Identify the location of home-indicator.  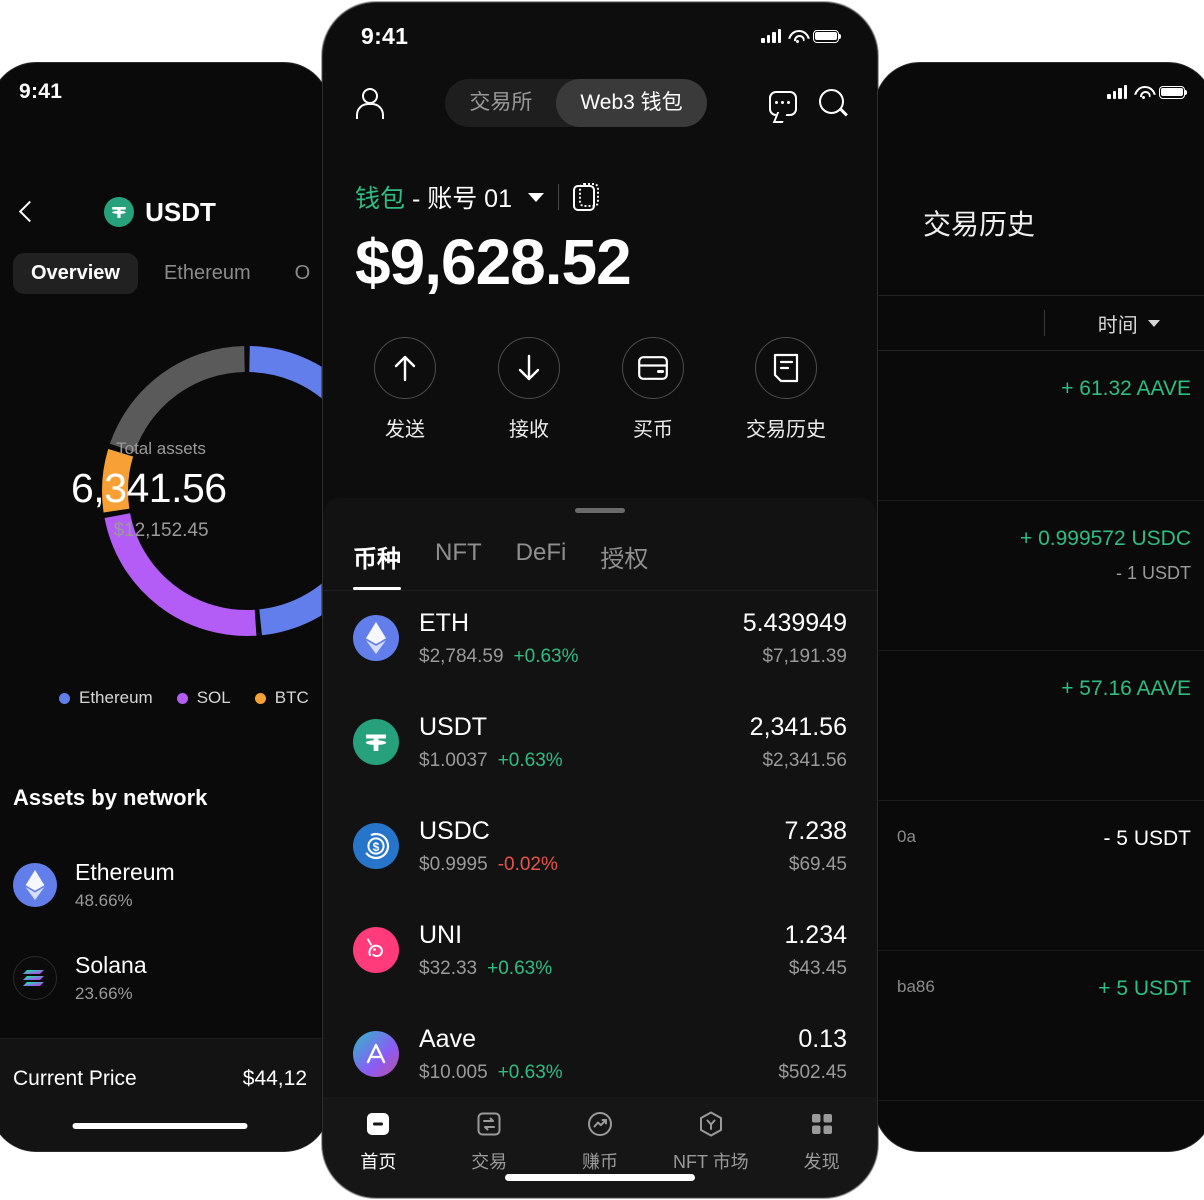
(160, 1126).